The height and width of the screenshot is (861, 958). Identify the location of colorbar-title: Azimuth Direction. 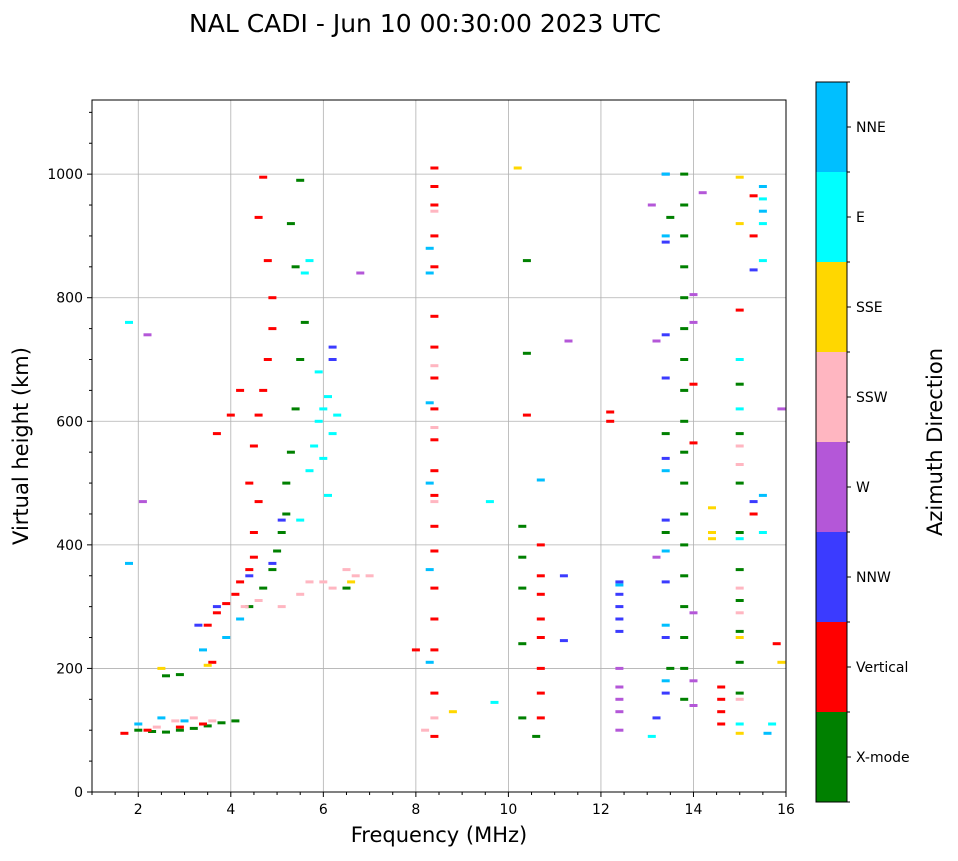
(935, 442).